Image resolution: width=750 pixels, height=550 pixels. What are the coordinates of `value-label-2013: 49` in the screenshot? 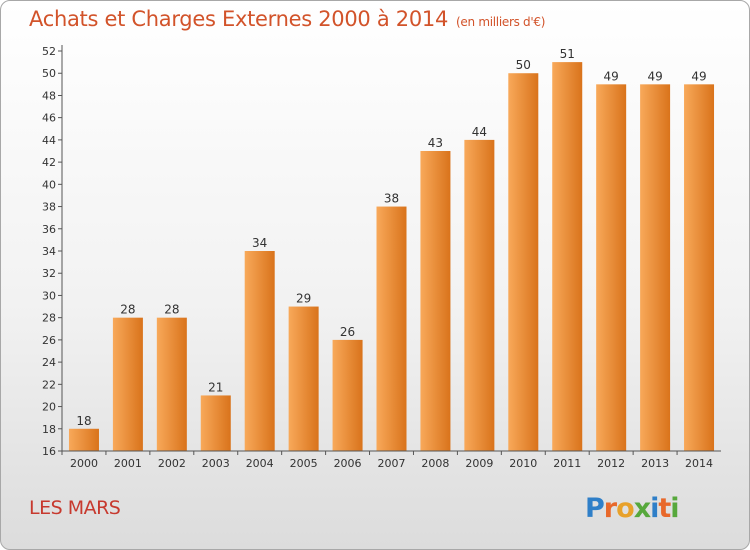 It's located at (654, 76).